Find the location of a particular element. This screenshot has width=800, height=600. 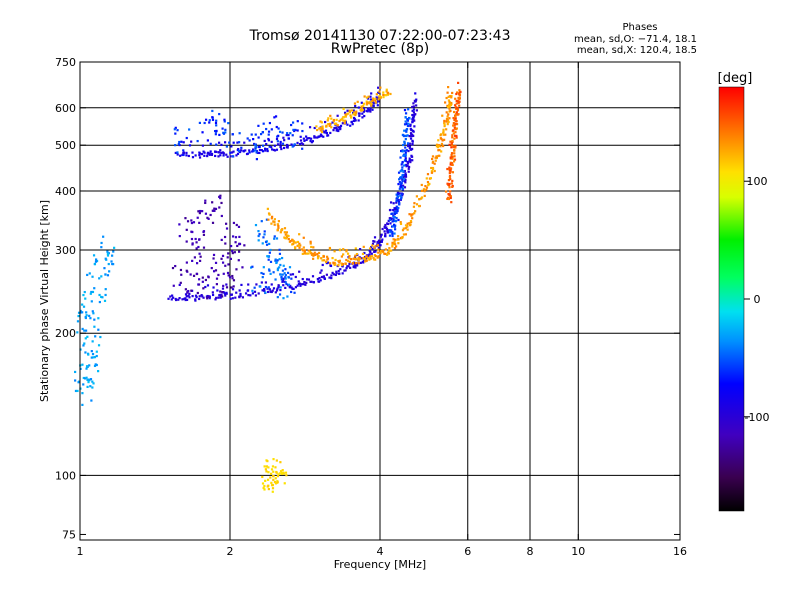

series-x-trace-lower is located at coordinates (360, 176).